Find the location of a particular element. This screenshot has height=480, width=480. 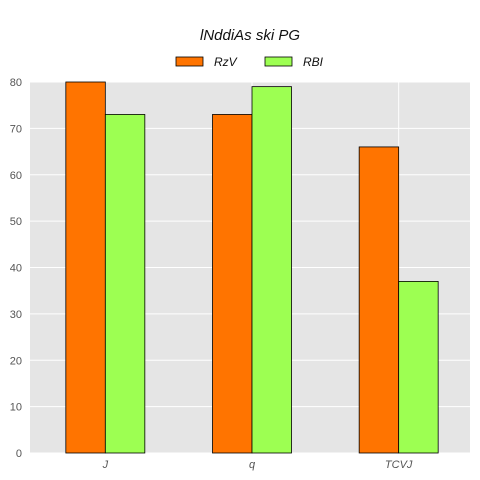

y-tick-label: 10 is located at coordinates (16, 408).